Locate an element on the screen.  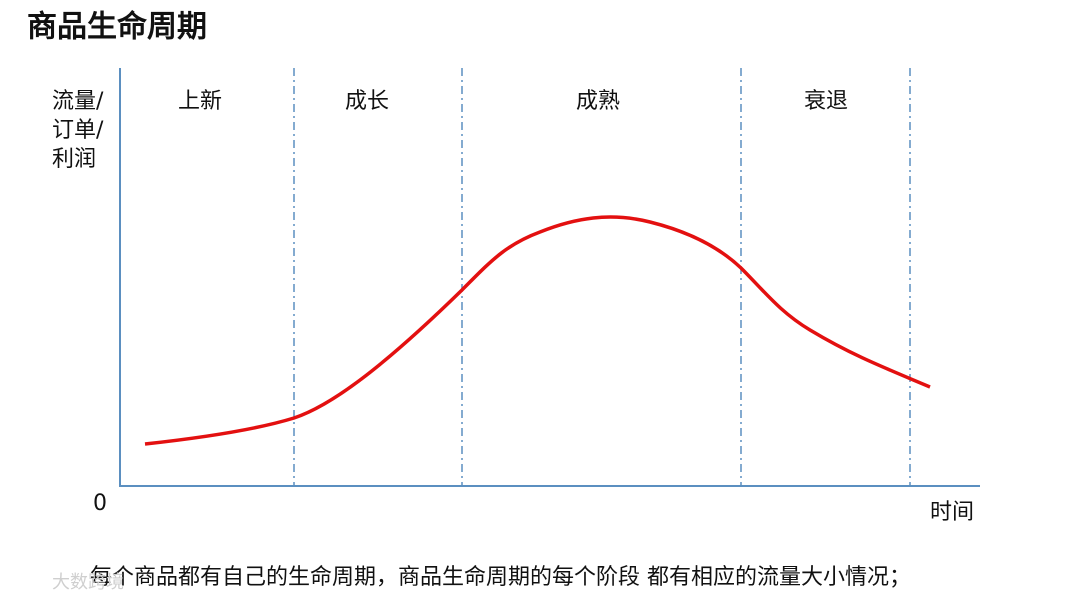
y-axis-label: 流量/ is located at coordinates (78, 101).